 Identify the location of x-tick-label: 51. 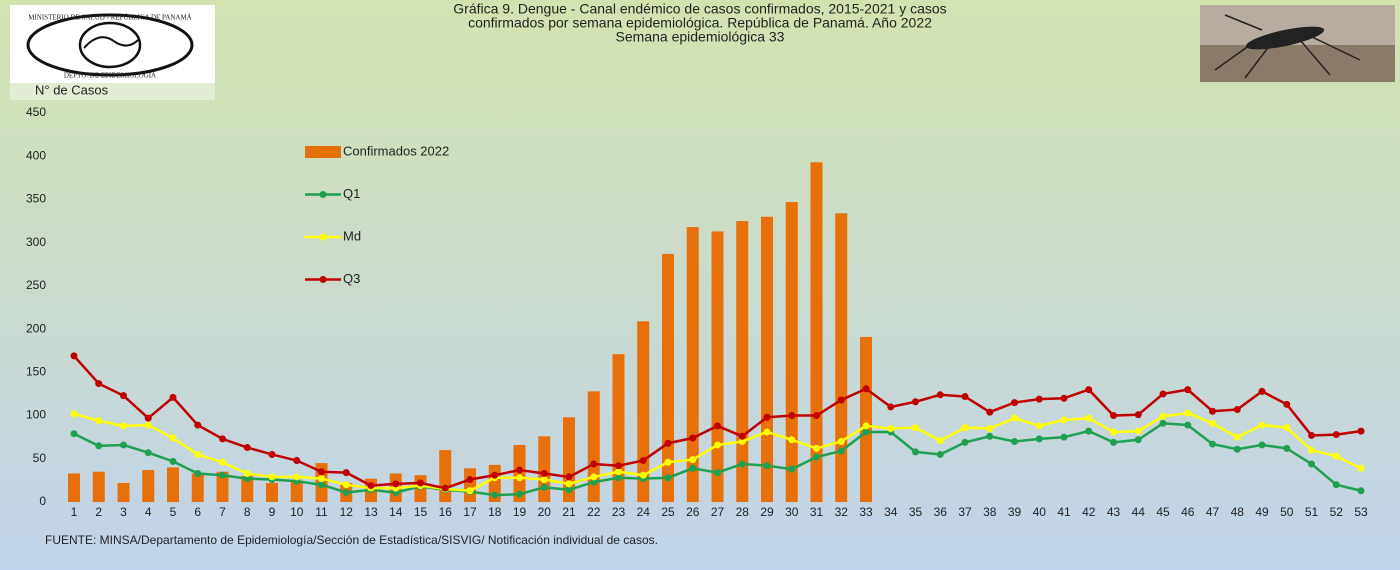
(1312, 512).